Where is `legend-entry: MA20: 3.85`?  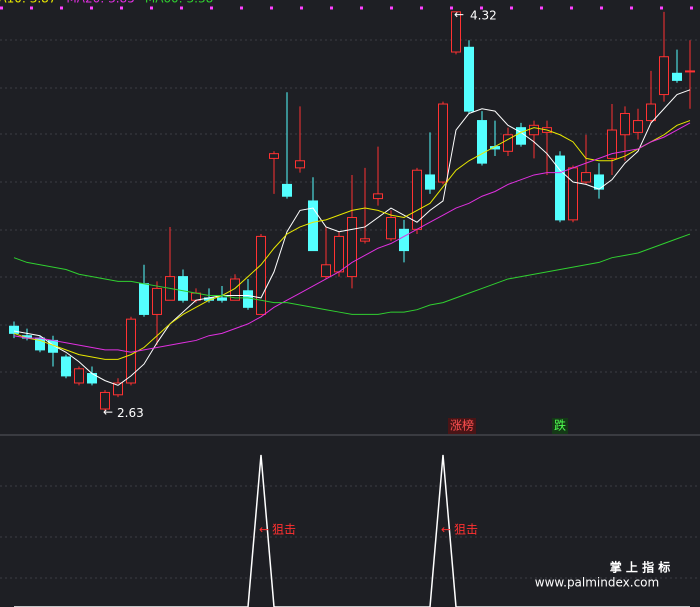 legend-entry: MA20: 3.85 is located at coordinates (100, 3).